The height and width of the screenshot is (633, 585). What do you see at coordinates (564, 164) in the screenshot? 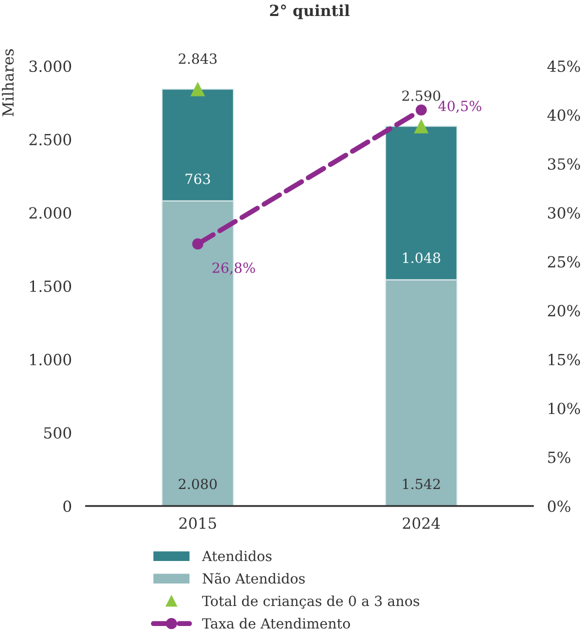
I see `y2-tick-label: 35%` at bounding box center [564, 164].